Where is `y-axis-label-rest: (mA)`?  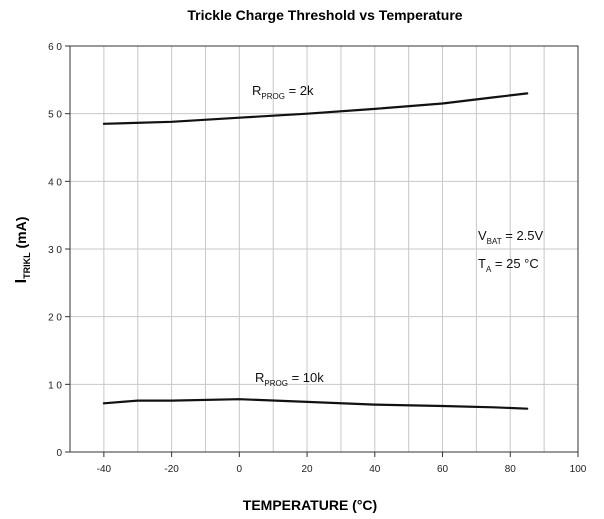
y-axis-label-rest: (mA) is located at coordinates (21, 235).